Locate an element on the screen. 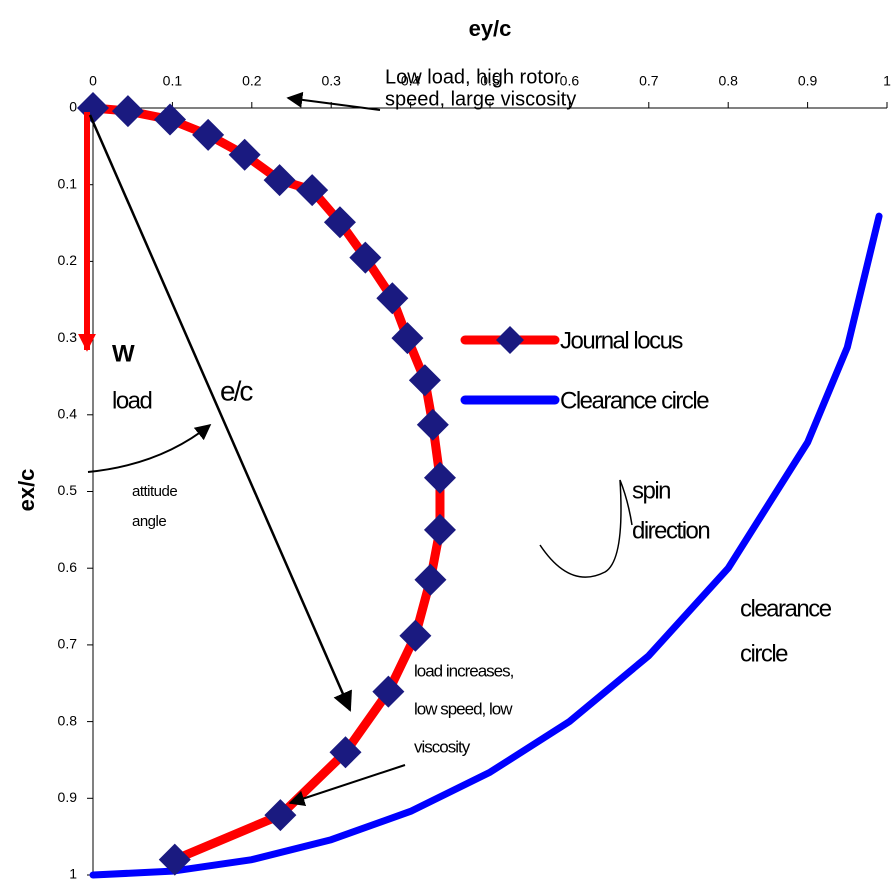 Image resolution: width=895 pixels, height=884 pixels. y-tick-label: 0.1 is located at coordinates (68, 183).